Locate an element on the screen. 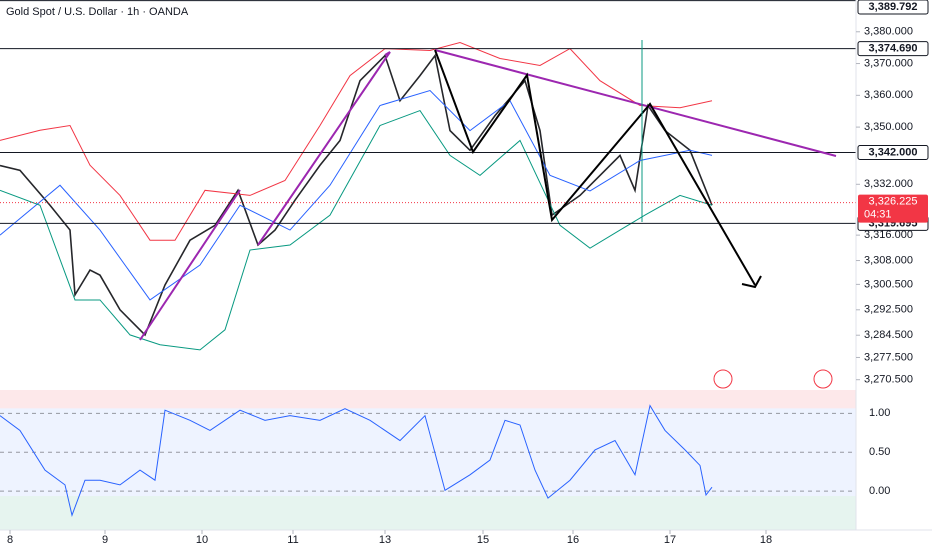  y-tick-label: 3,380.000 is located at coordinates (888, 32).